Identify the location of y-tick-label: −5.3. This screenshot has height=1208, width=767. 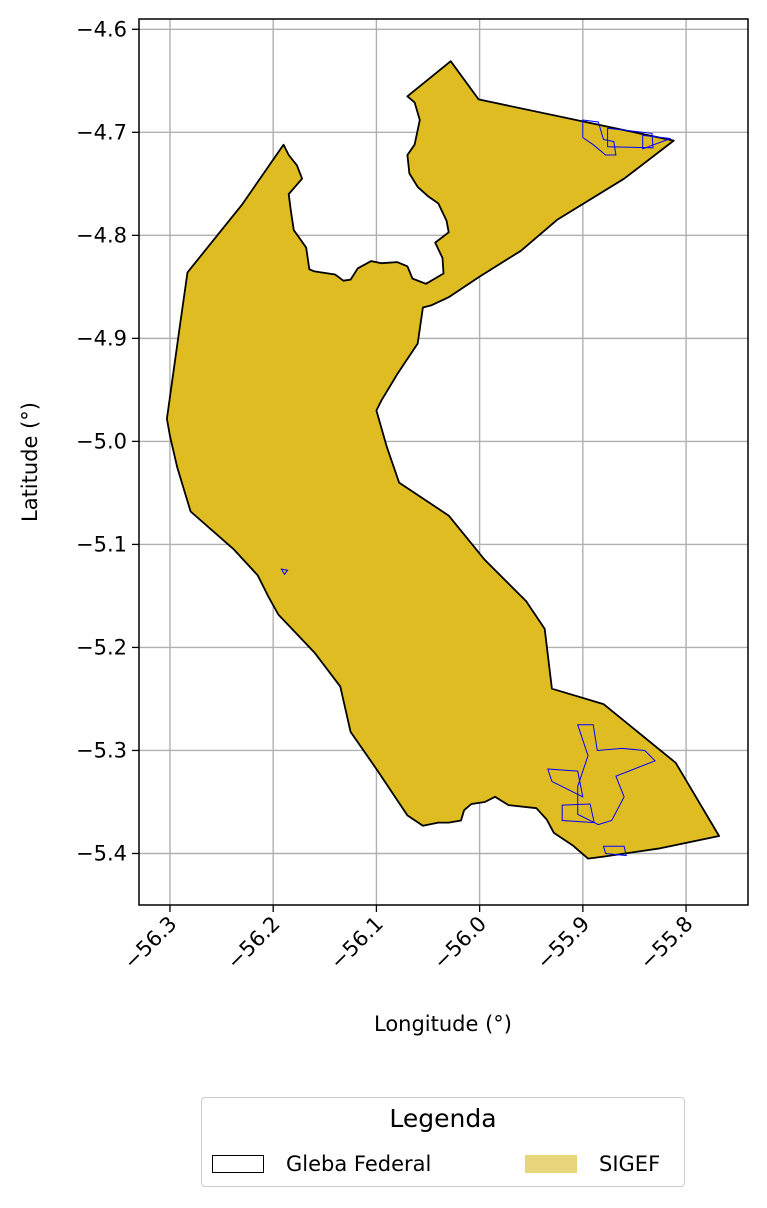
(101, 750).